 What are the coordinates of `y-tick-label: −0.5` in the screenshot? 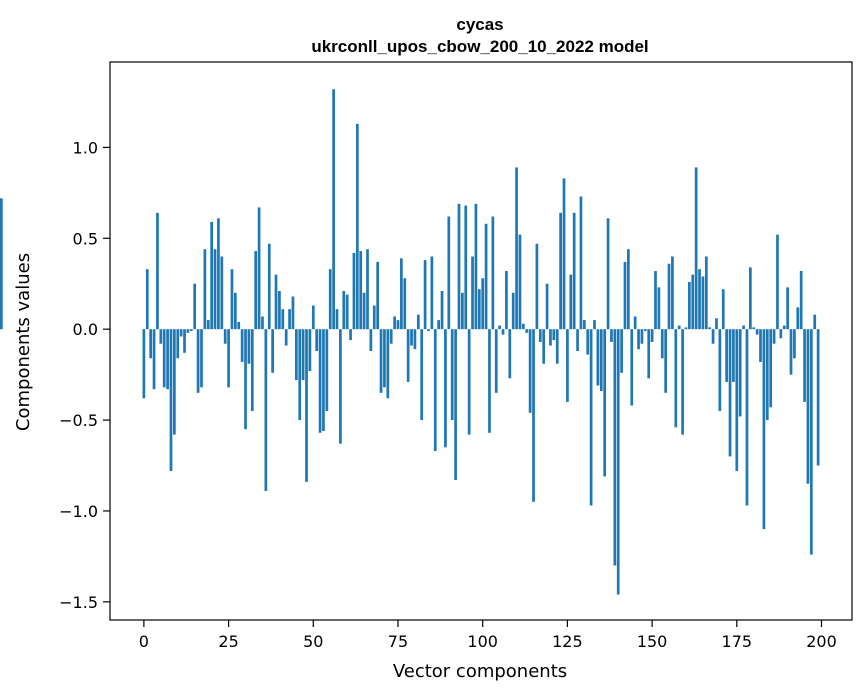 It's located at (78, 420).